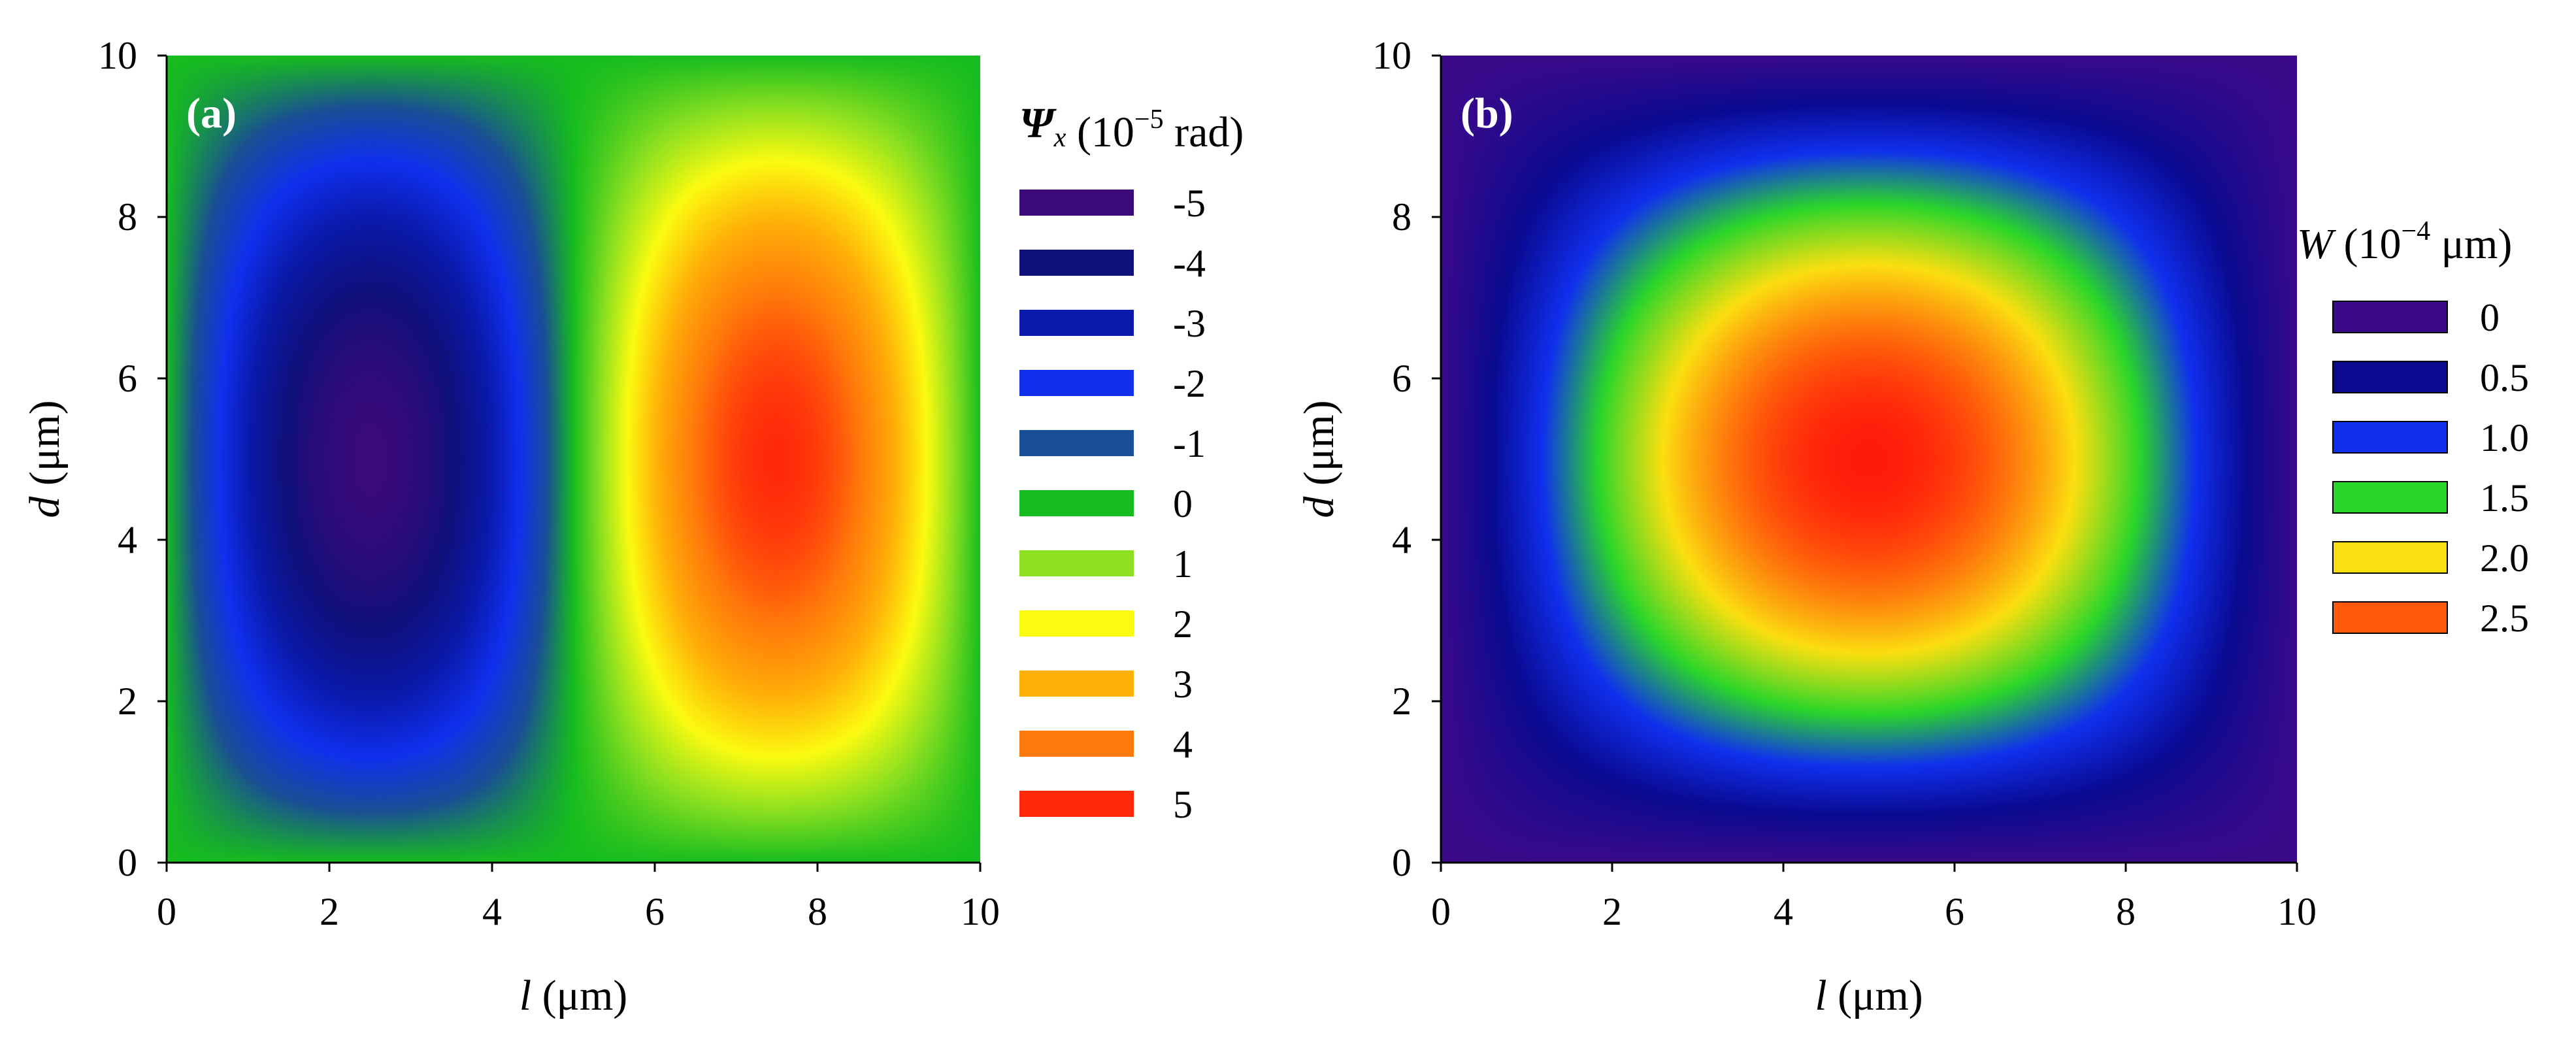  What do you see at coordinates (1183, 804) in the screenshot?
I see `legend-label: 5` at bounding box center [1183, 804].